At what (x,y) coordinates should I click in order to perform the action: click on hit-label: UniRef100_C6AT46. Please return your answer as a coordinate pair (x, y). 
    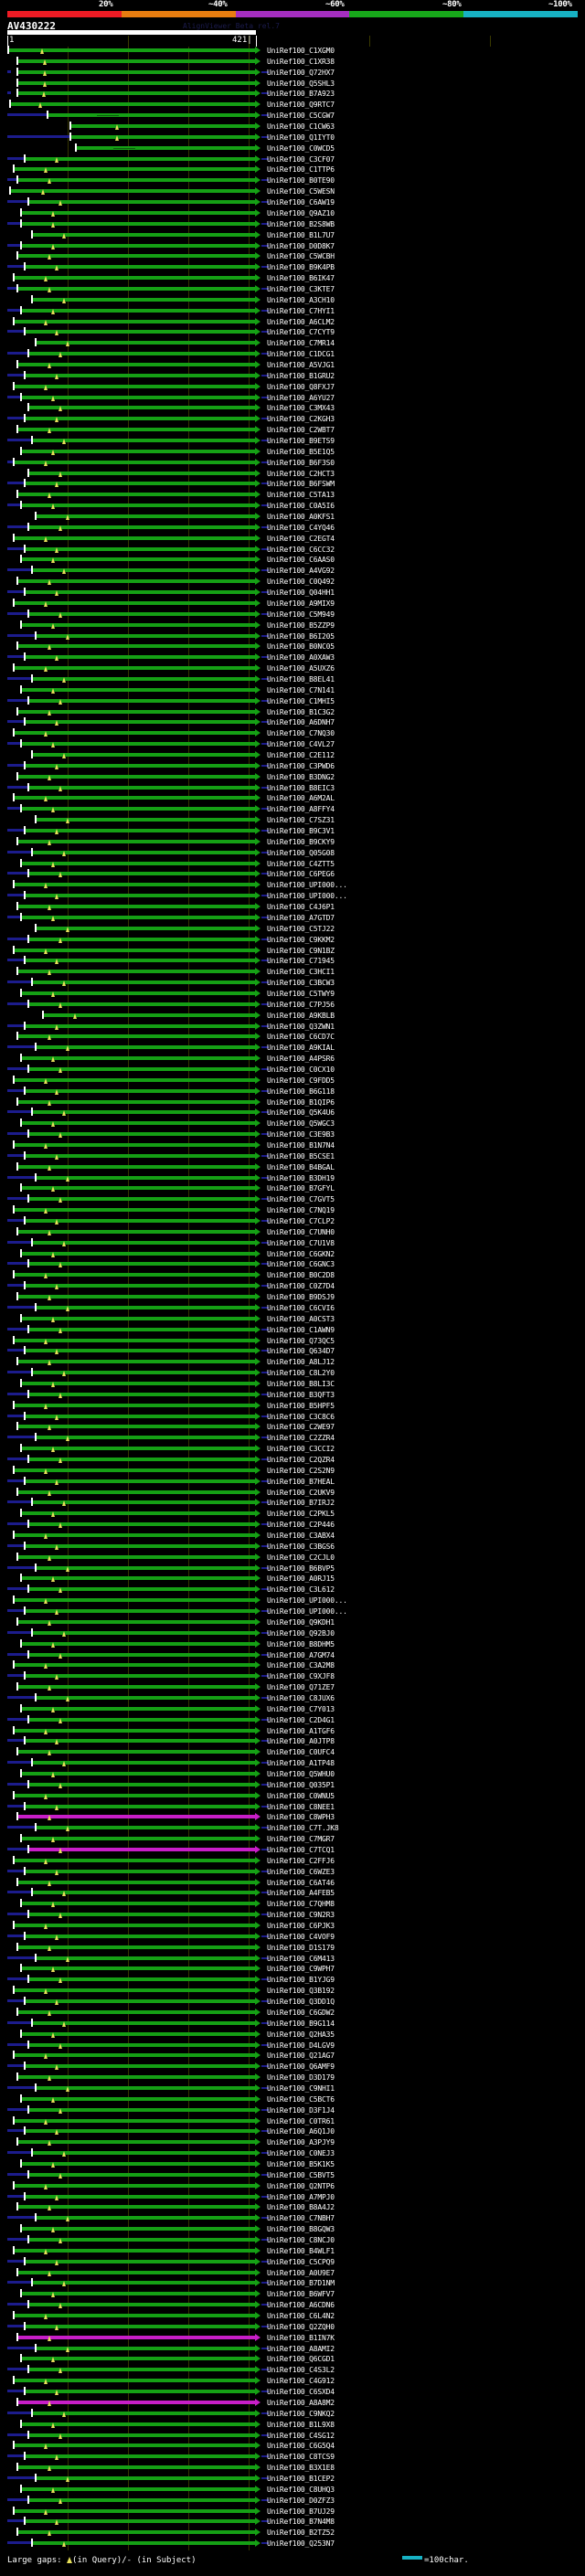
    Looking at the image, I should click on (301, 1882).